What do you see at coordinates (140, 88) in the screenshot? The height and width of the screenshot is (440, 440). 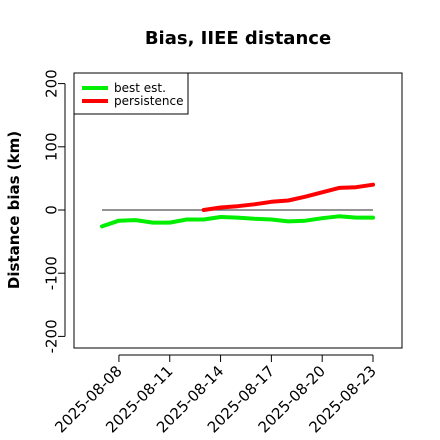 I see `legend-label-best-est: best est.` at bounding box center [140, 88].